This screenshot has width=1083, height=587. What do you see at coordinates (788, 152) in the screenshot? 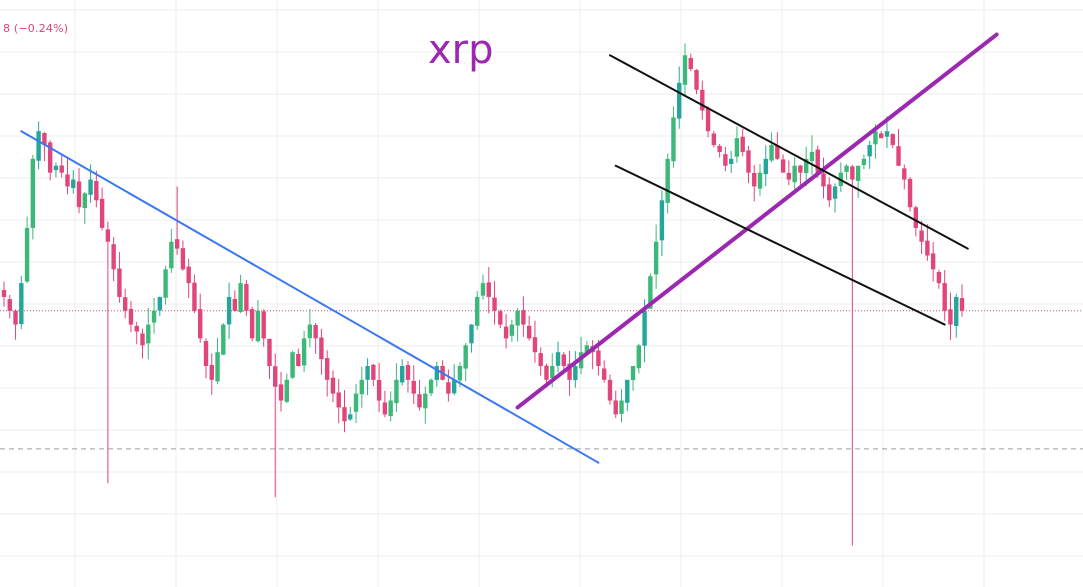
I see `channel-upper-line` at bounding box center [788, 152].